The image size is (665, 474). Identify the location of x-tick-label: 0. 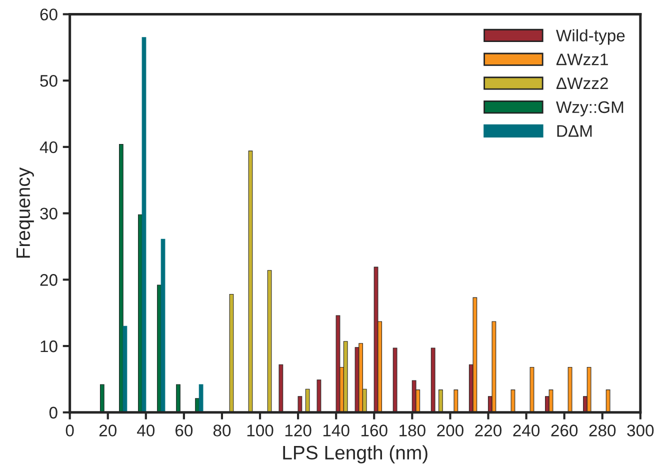
(70, 430).